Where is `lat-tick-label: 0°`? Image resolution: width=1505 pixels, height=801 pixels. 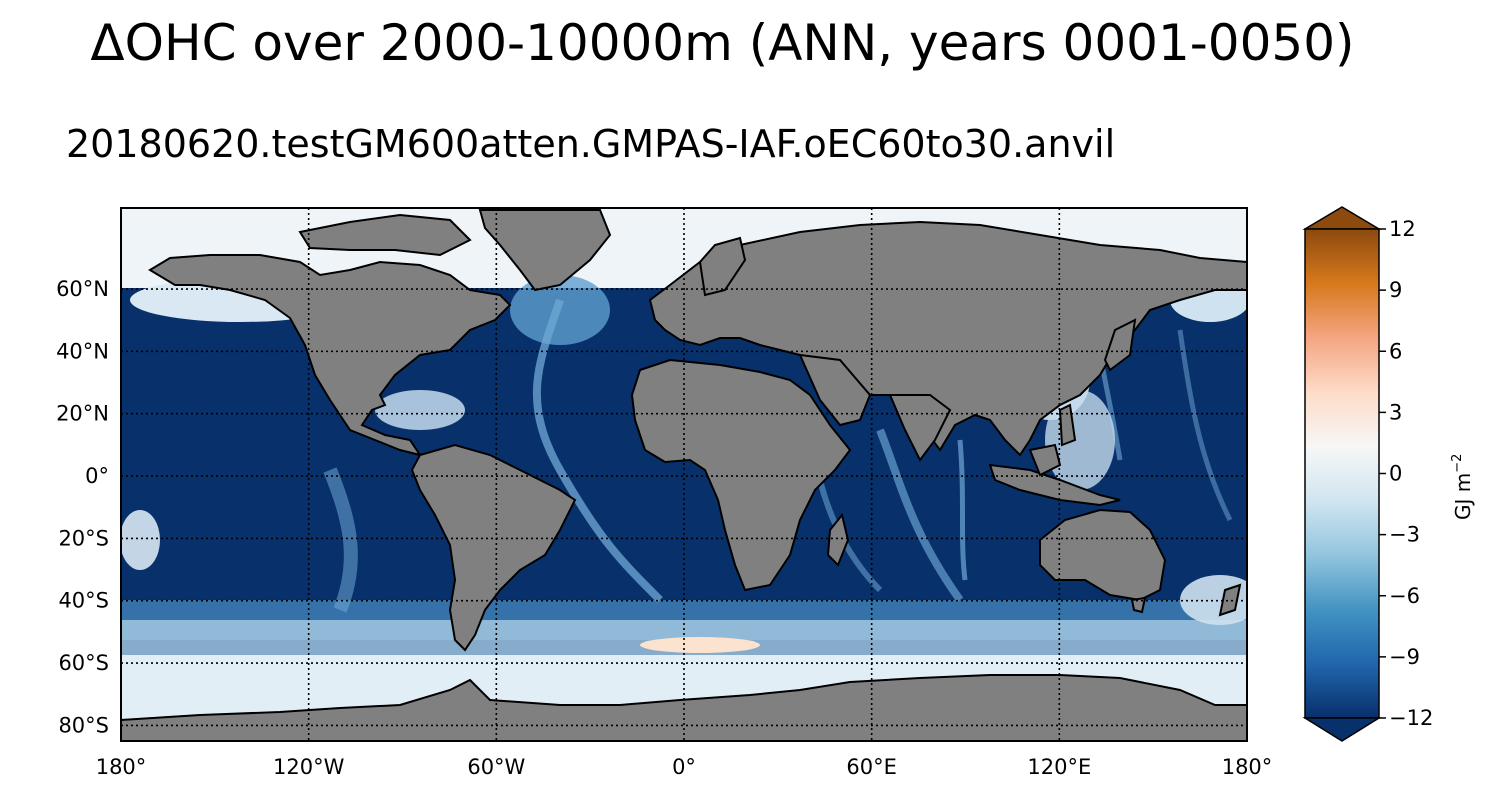
lat-tick-label: 0° is located at coordinates (97, 476).